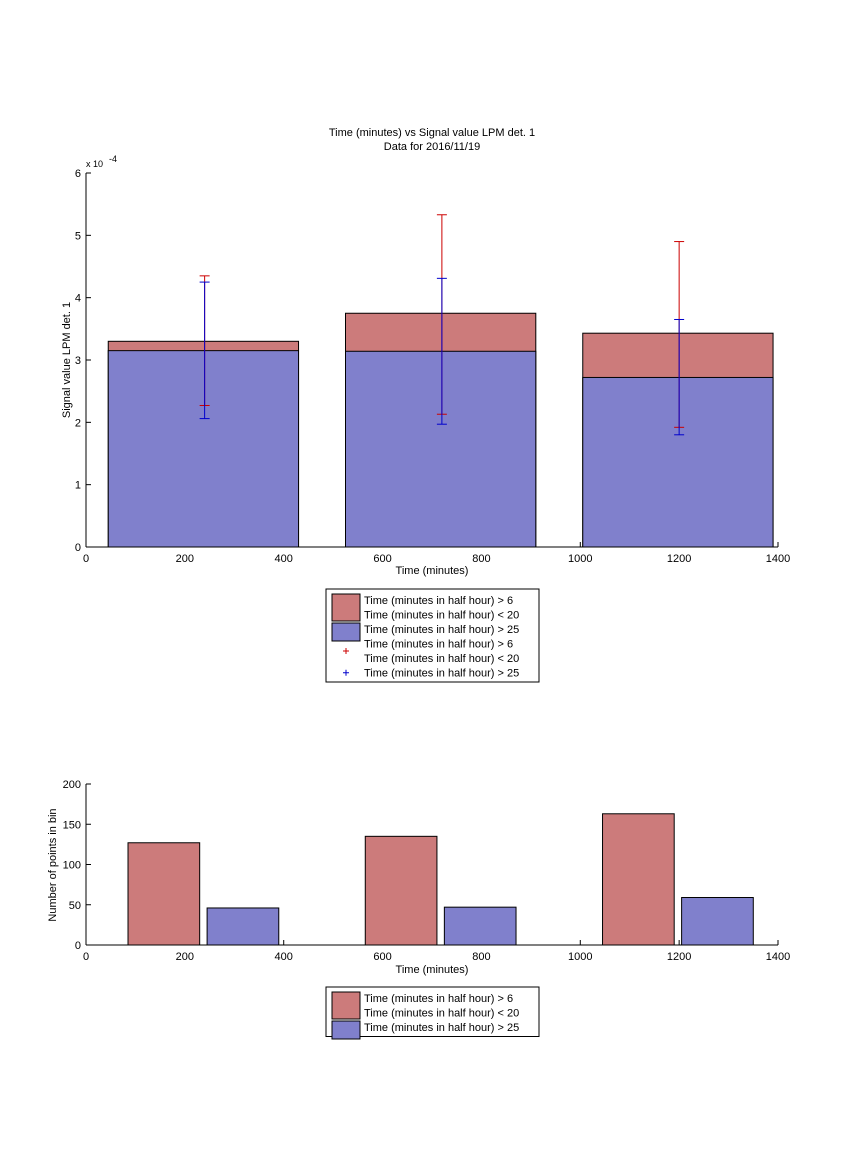  I want to click on y-axis-label: Signal value LPM det. 1, so click(67, 360).